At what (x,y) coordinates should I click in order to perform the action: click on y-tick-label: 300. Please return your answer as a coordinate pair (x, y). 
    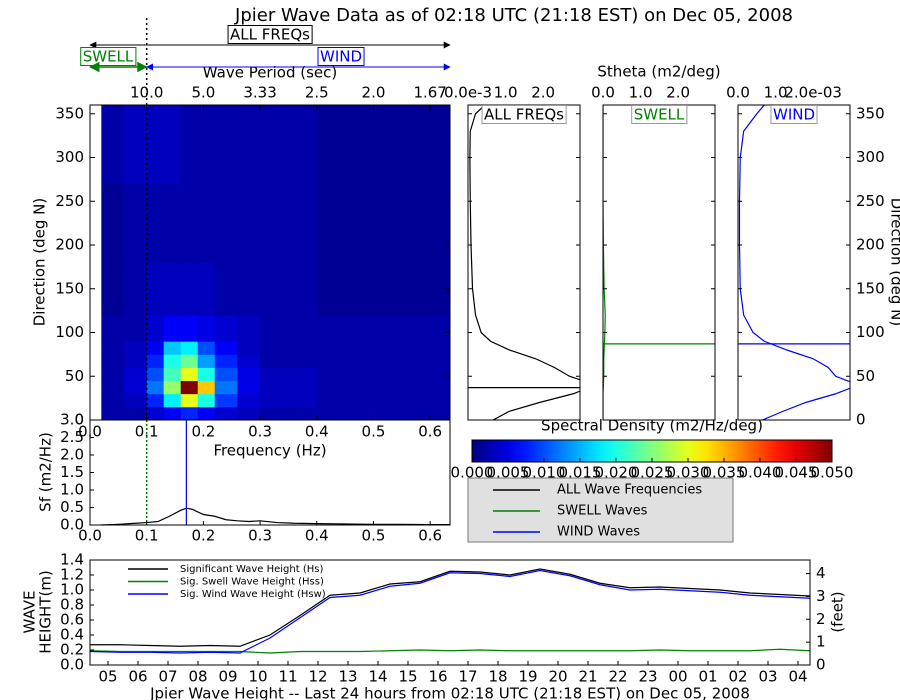
    Looking at the image, I should click on (69, 157).